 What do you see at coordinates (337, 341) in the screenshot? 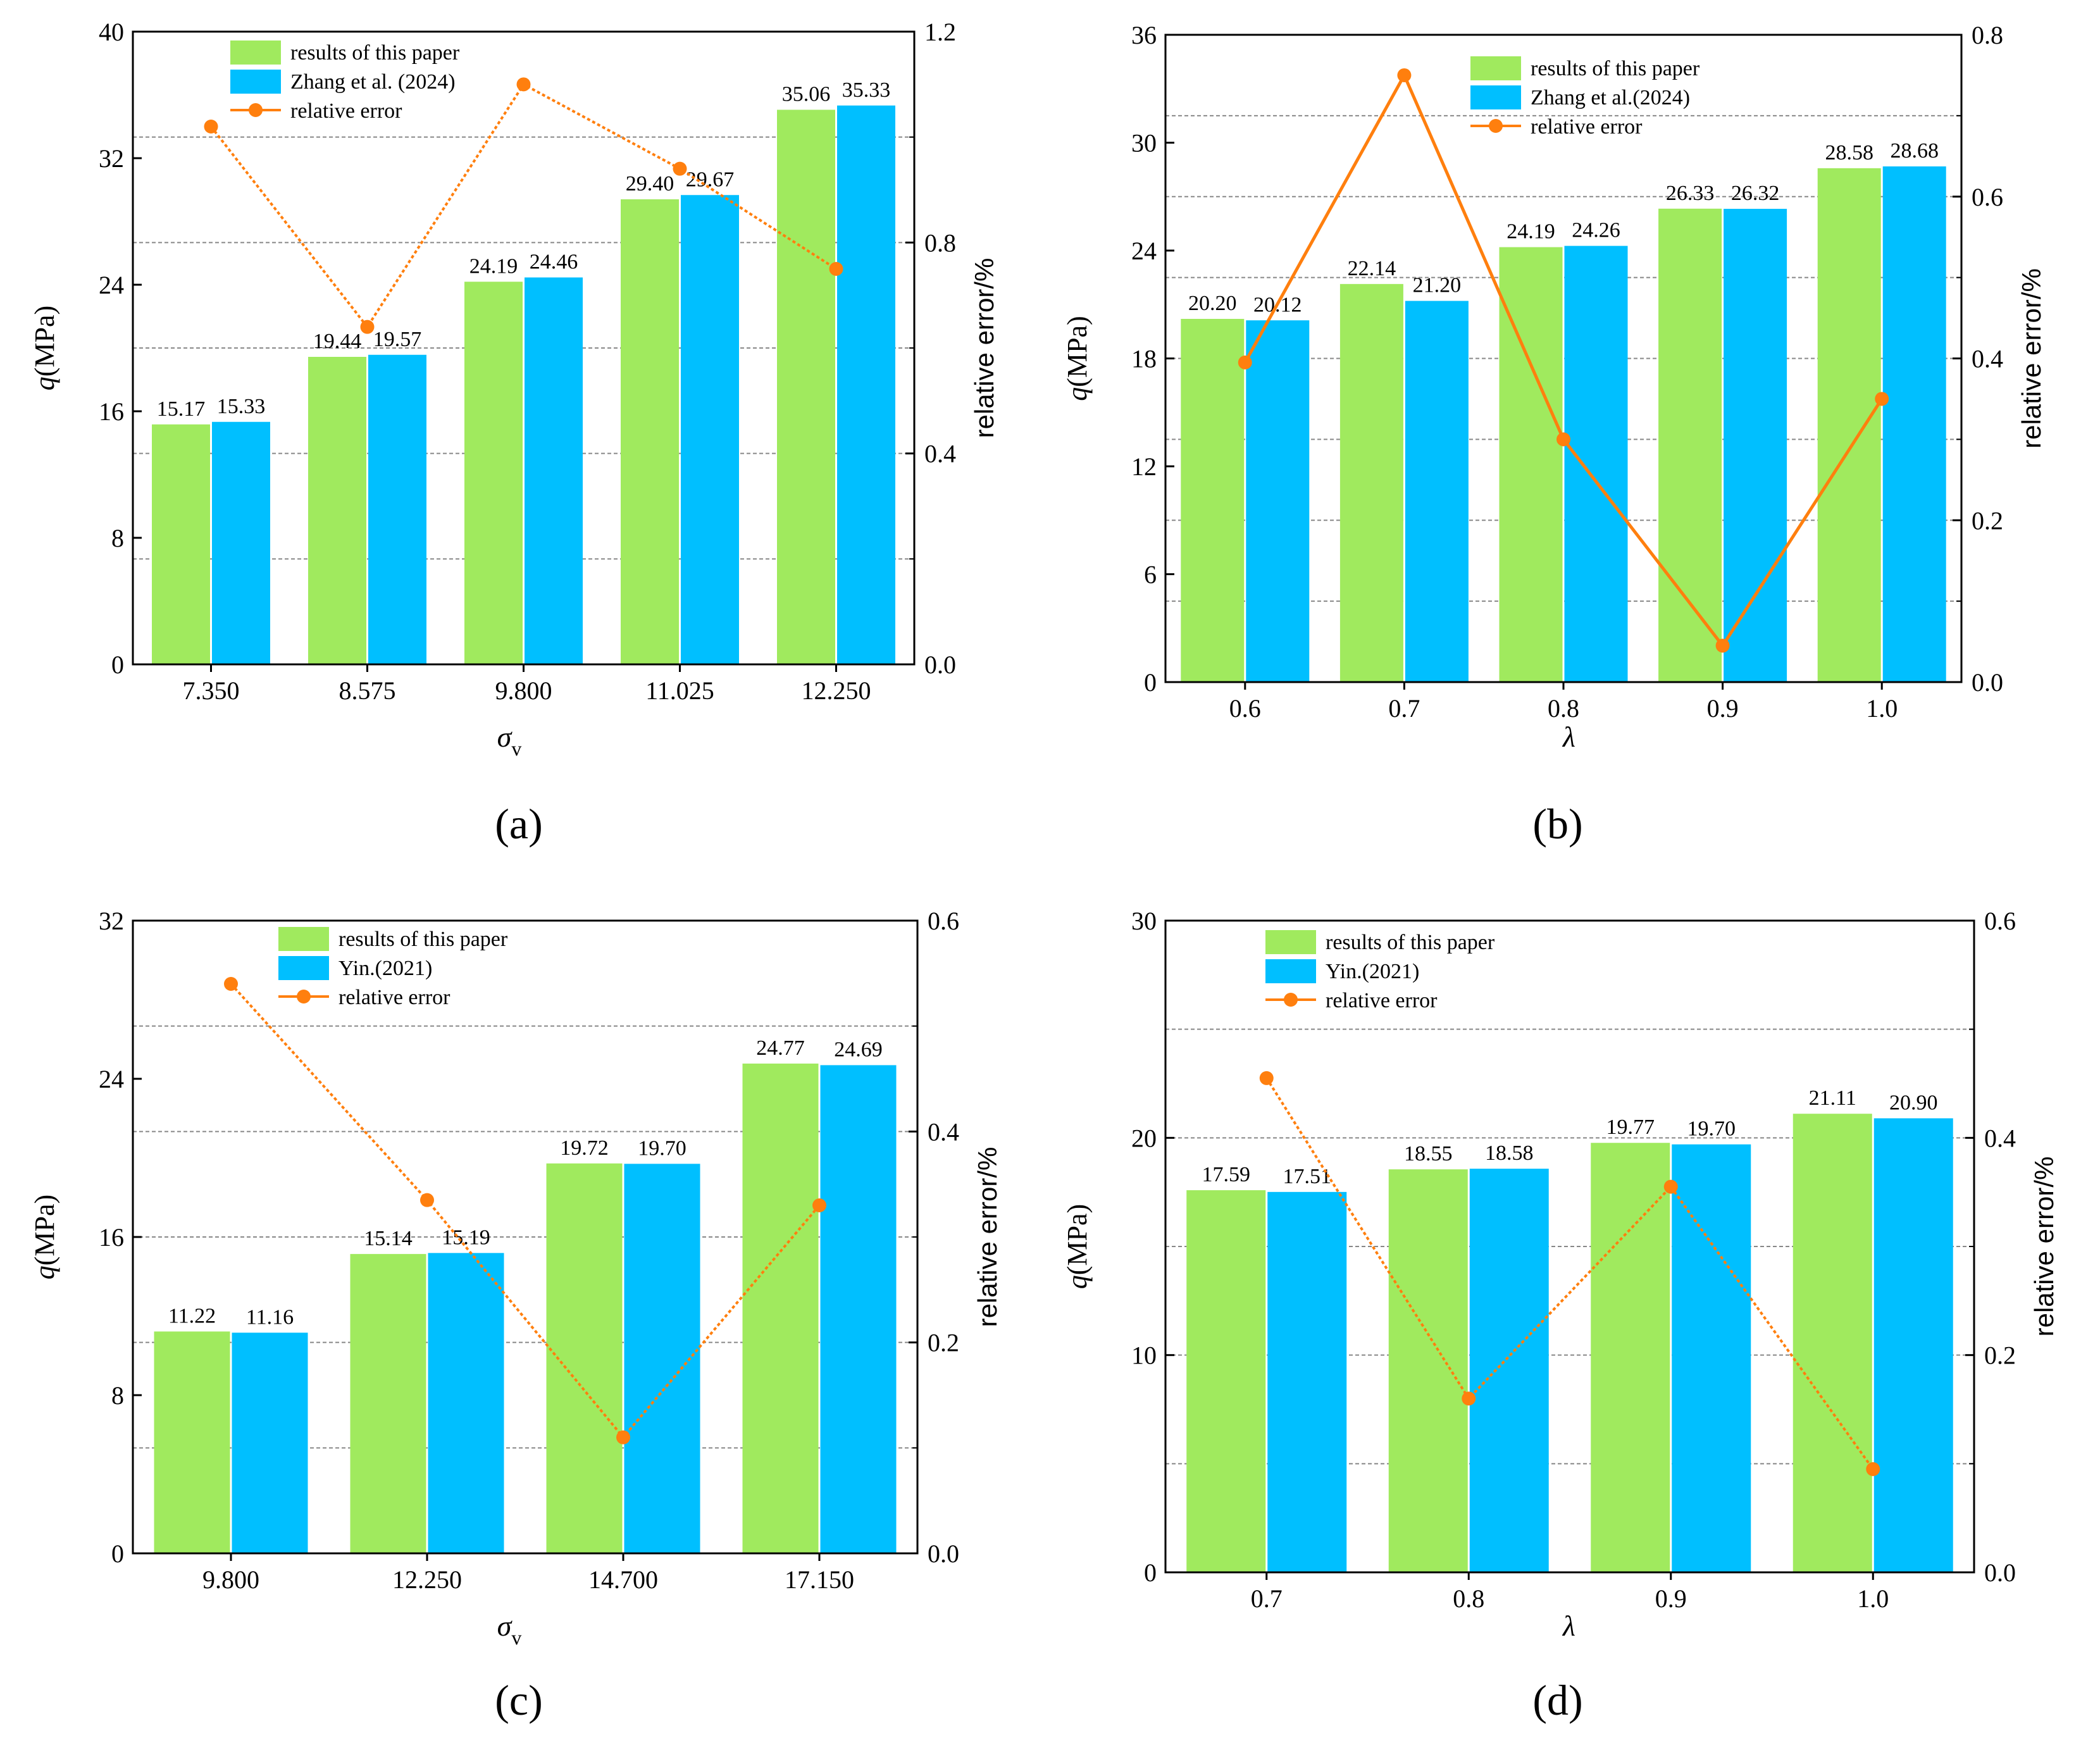
I see `bar-value-label: 19.44` at bounding box center [337, 341].